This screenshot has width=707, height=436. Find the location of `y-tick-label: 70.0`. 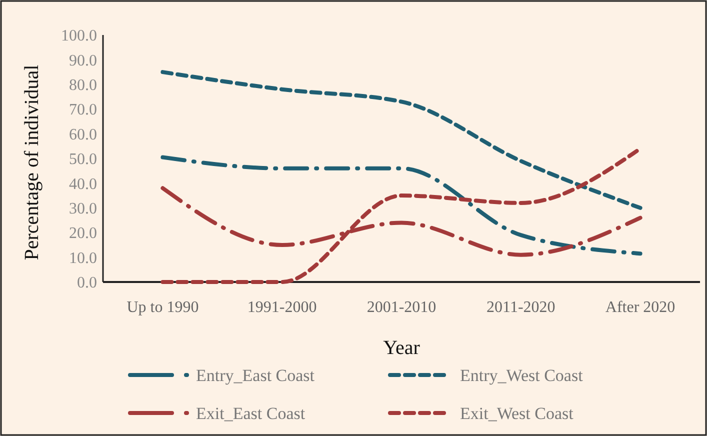

y-tick-label: 70.0 is located at coordinates (83, 110).